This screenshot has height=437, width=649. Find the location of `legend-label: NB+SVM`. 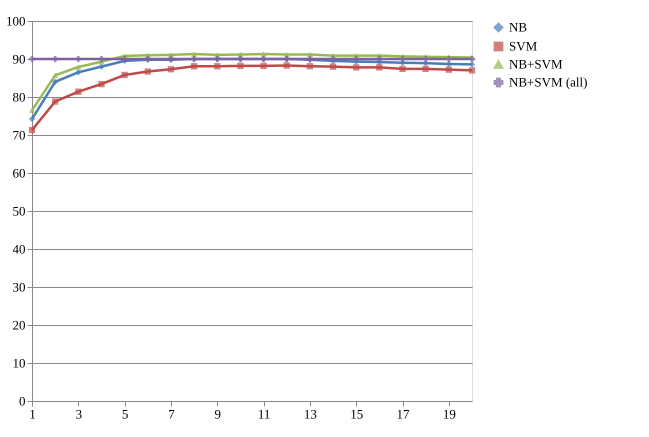

legend-label: NB+SVM is located at coordinates (536, 64).